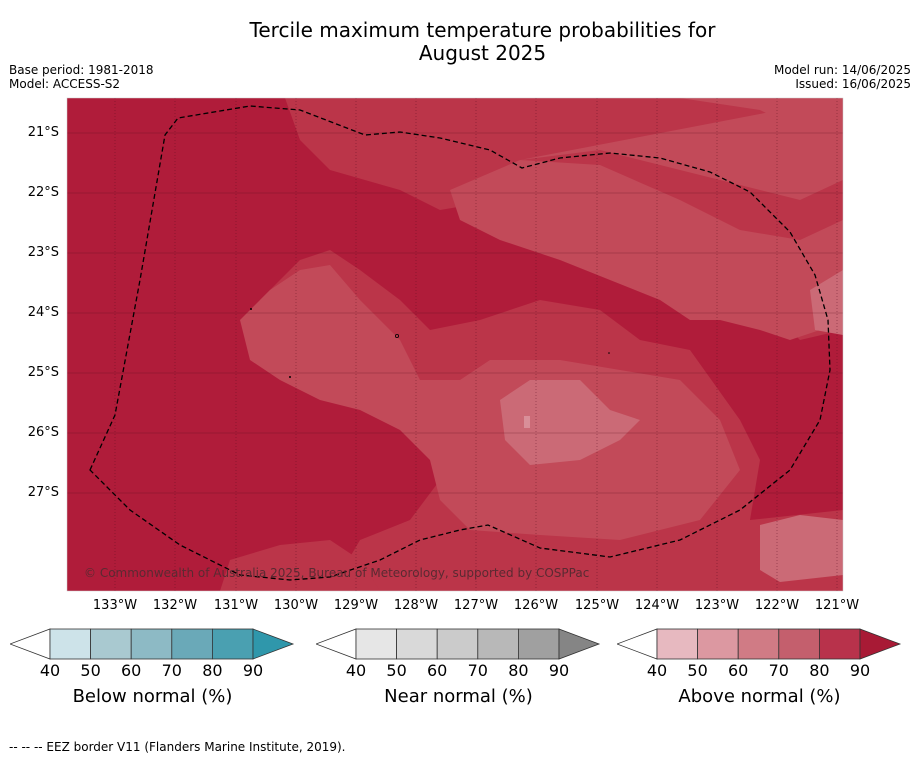  I want to click on colorbar-title: Near normal (%), so click(458, 696).